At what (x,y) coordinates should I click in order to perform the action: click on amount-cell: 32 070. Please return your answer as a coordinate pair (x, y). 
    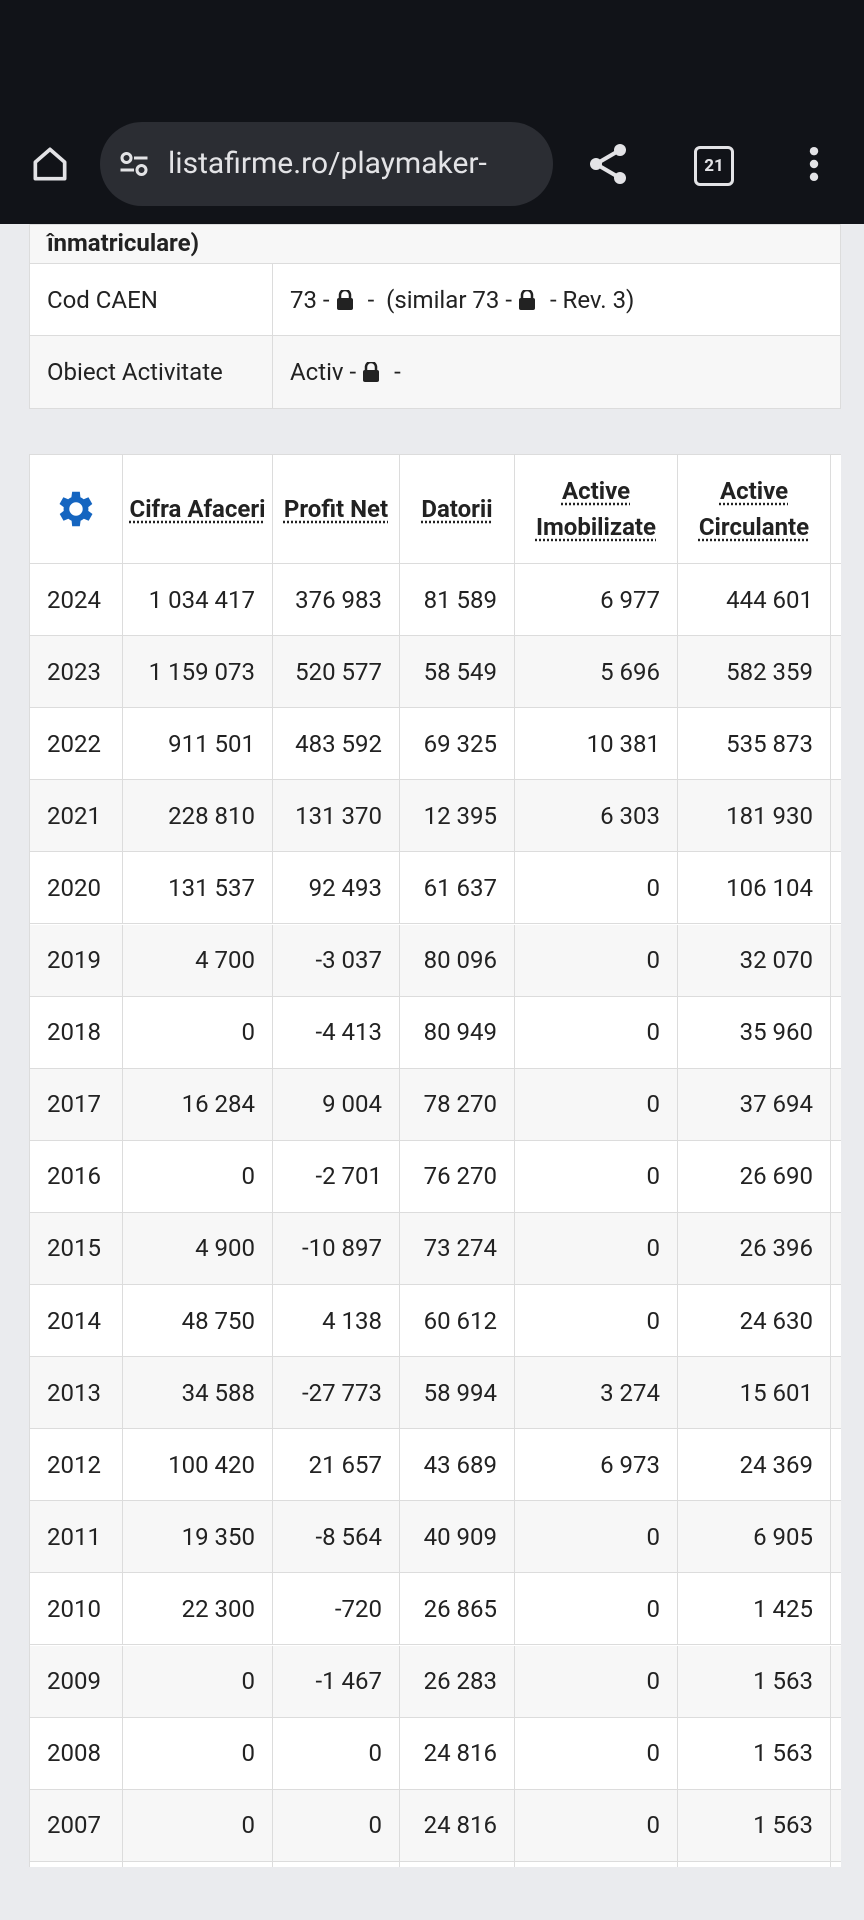
    Looking at the image, I should click on (754, 960).